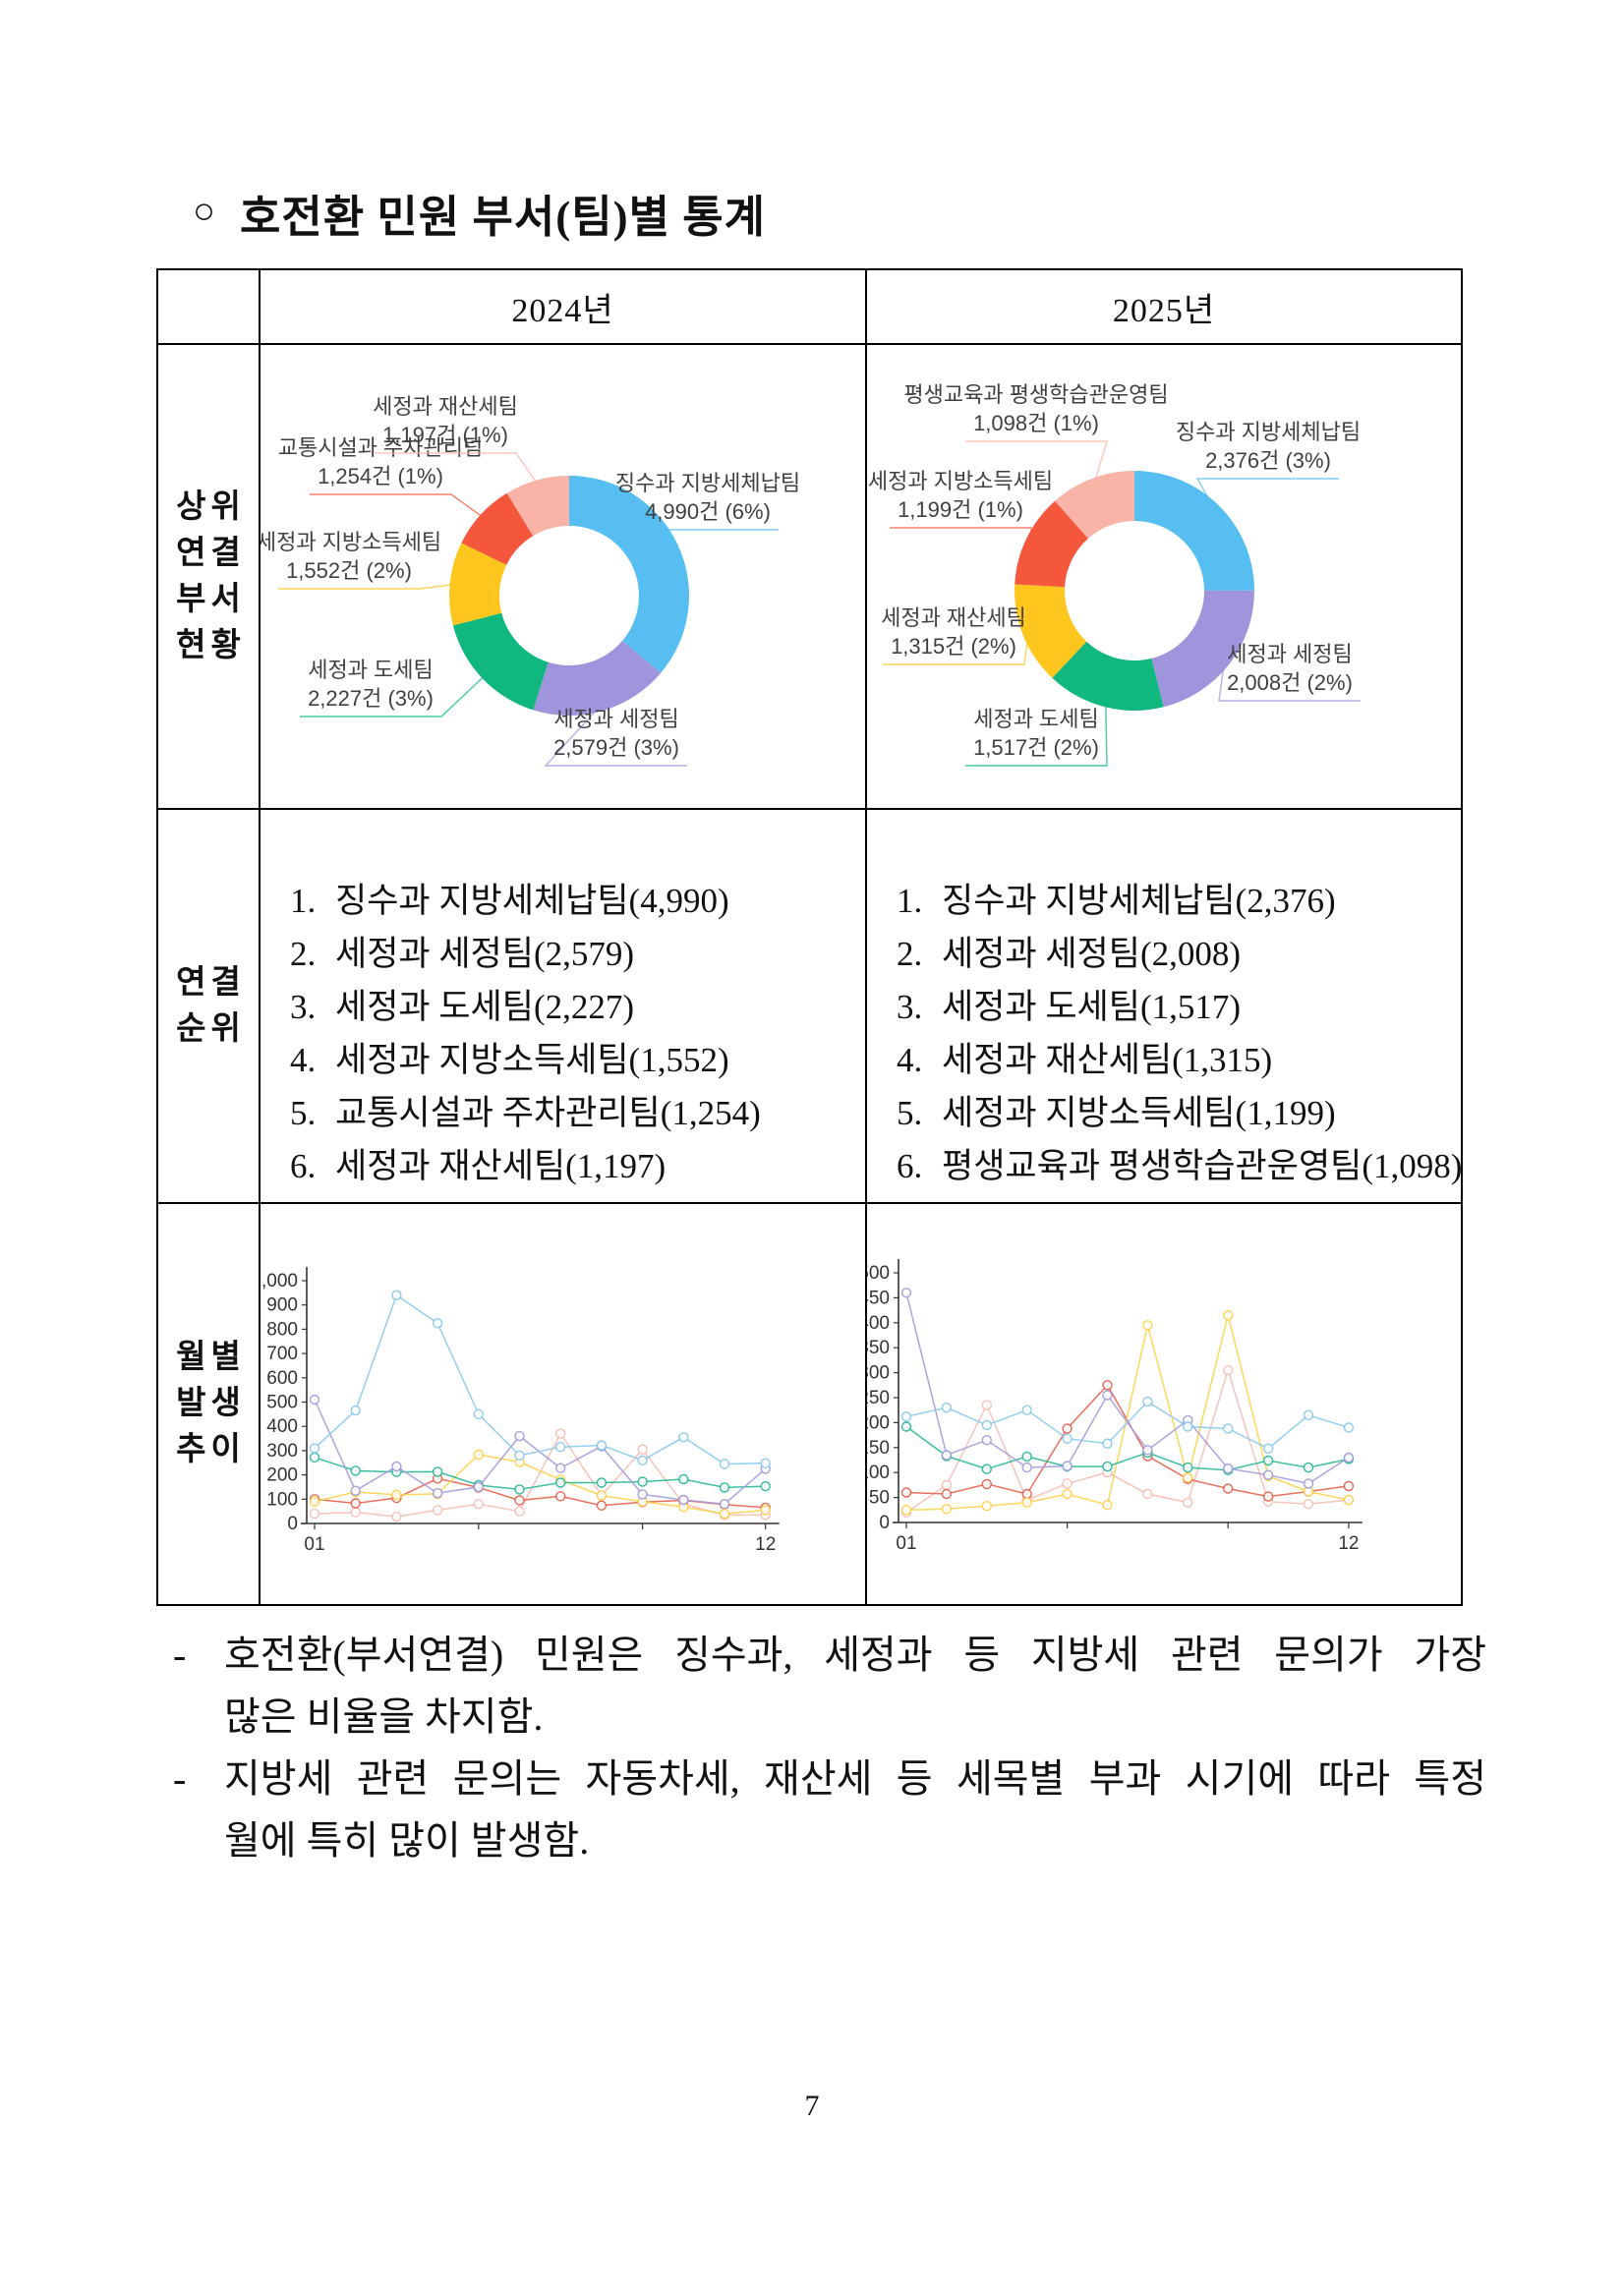 The height and width of the screenshot is (2296, 1624). Describe the element at coordinates (282, 1379) in the screenshot. I see `y-axis-label: 600` at that location.